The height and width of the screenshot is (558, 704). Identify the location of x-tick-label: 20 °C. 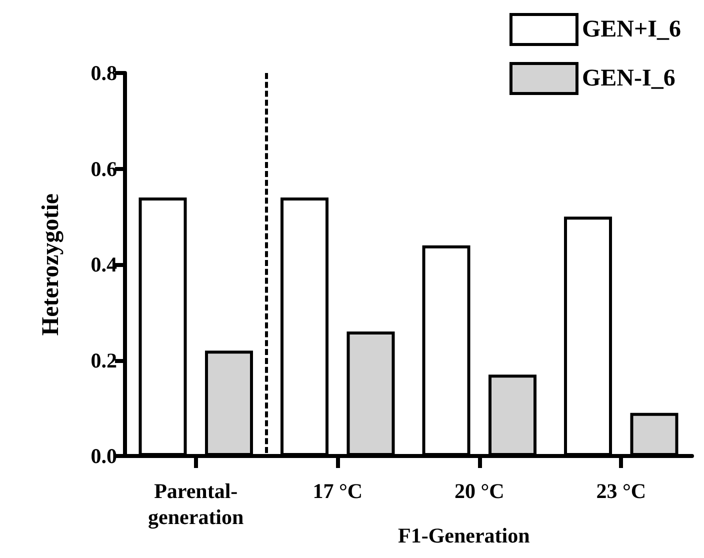
(479, 491).